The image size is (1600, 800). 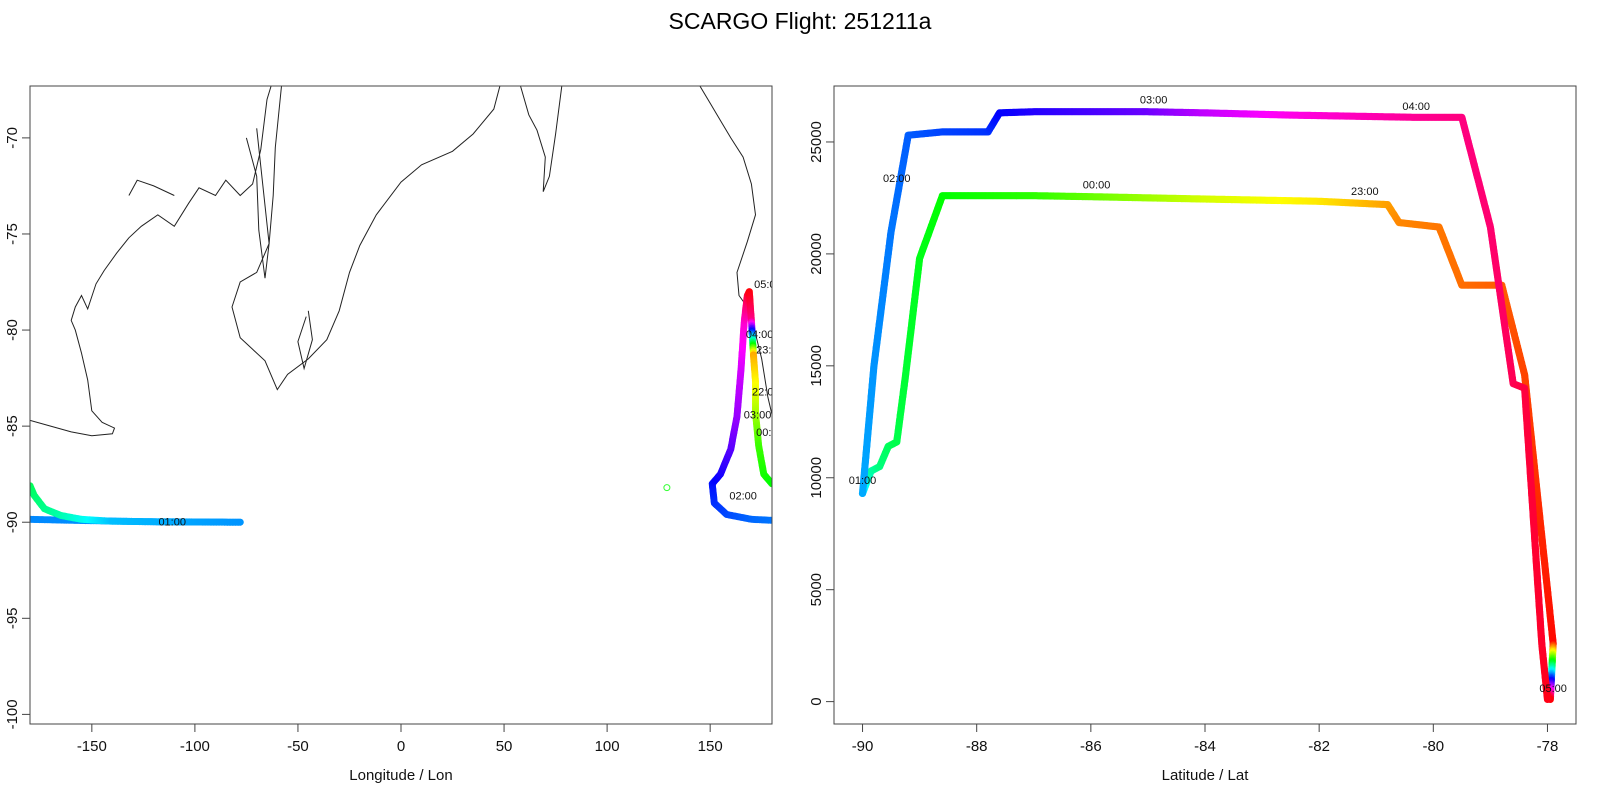 I want to click on map-y-tick-label: -90, so click(x=12, y=522).